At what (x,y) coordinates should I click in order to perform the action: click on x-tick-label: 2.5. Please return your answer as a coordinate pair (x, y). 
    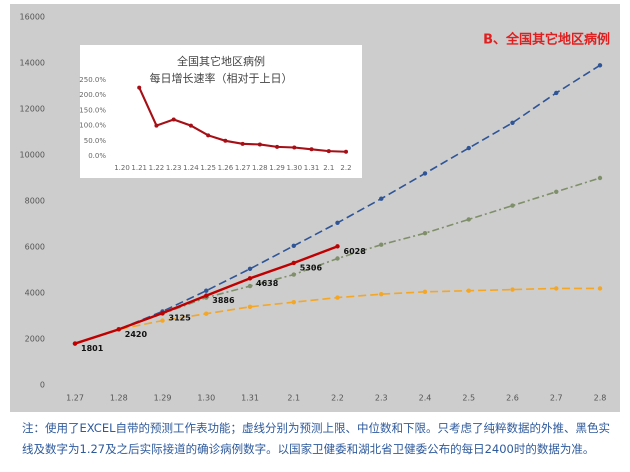
    Looking at the image, I should click on (468, 398).